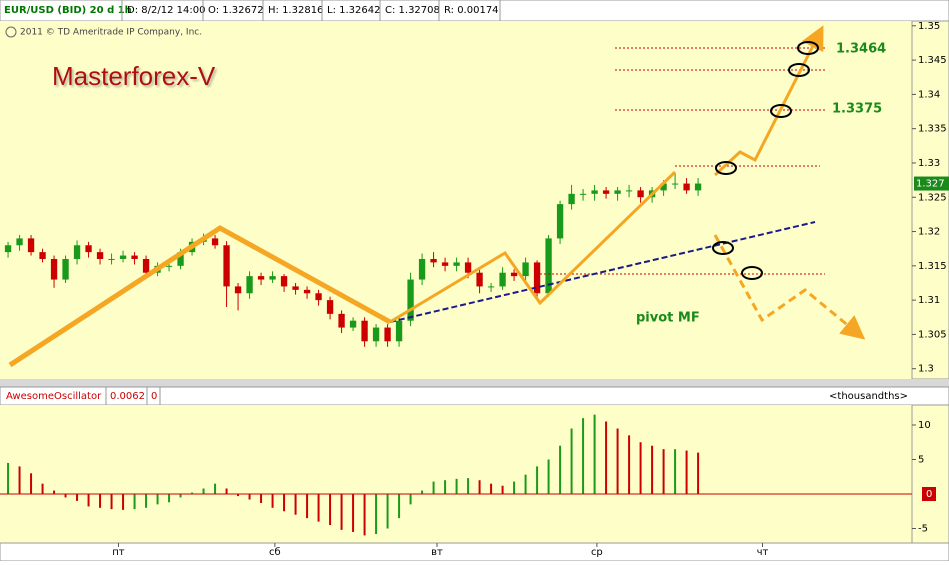  I want to click on y-tick-label: 1.305, so click(932, 334).